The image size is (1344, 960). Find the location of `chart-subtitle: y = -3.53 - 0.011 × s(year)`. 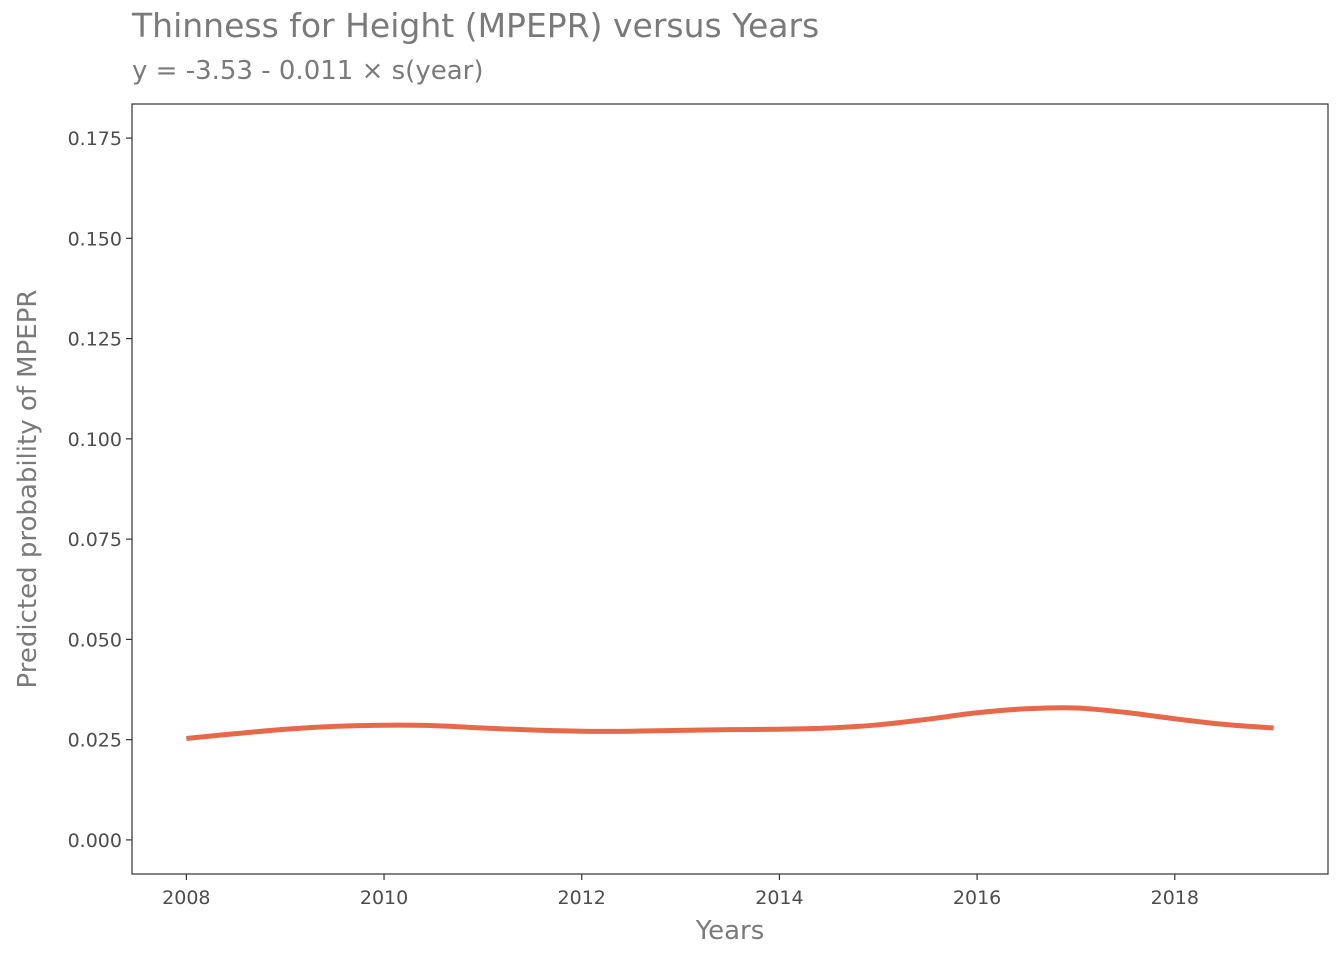

chart-subtitle: y = -3.53 - 0.011 × s(year) is located at coordinates (308, 71).